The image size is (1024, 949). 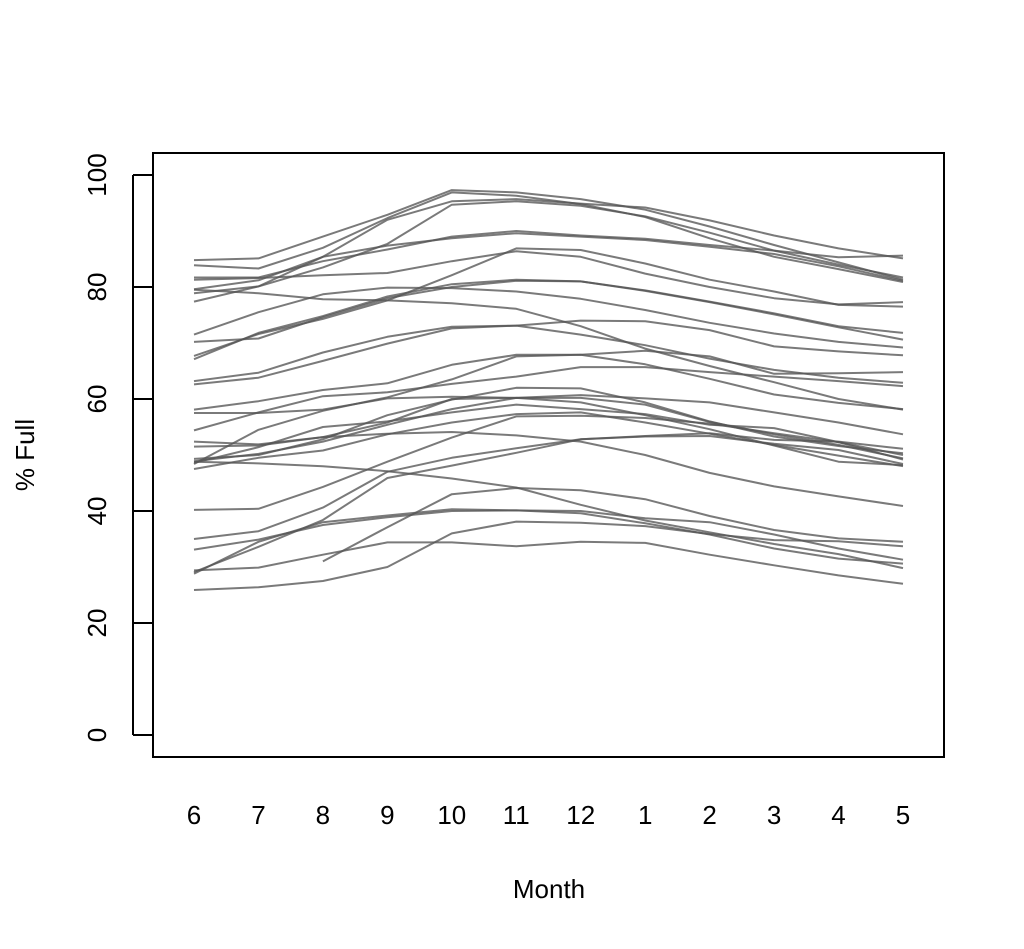 What do you see at coordinates (774, 815) in the screenshot?
I see `x-tick-label-3: 3` at bounding box center [774, 815].